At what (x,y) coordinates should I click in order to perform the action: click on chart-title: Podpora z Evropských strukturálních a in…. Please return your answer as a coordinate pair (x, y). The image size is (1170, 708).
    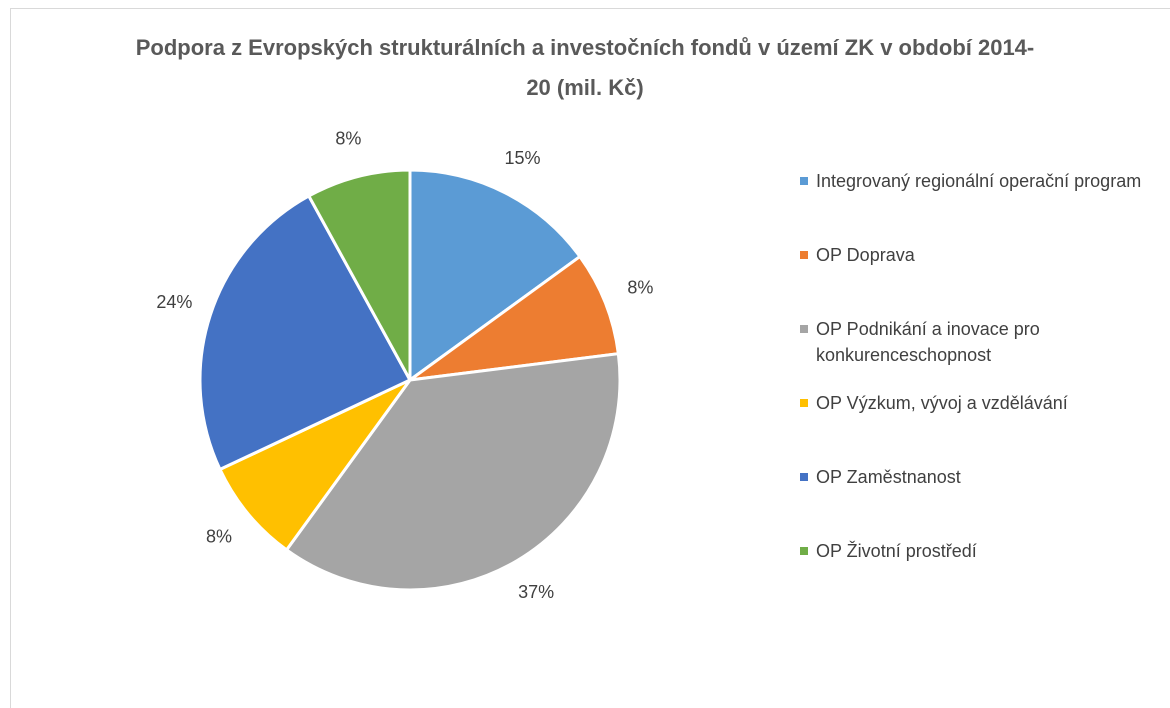
    Looking at the image, I should click on (585, 67).